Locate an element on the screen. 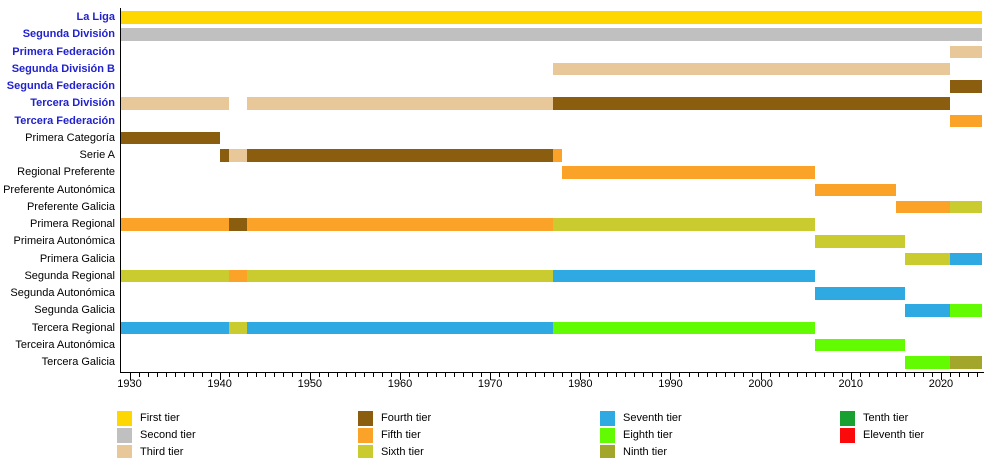 This screenshot has width=1000, height=458. legend-label-ninth-tier: Ninth tier is located at coordinates (645, 452).